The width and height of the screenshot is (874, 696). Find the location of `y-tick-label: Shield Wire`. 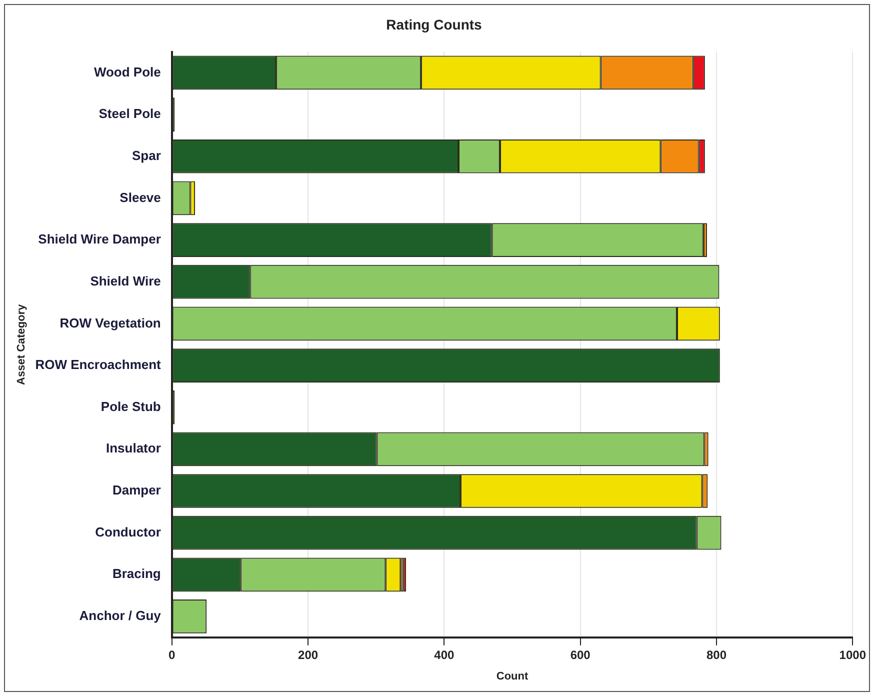

y-tick-label: Shield Wire is located at coordinates (125, 280).